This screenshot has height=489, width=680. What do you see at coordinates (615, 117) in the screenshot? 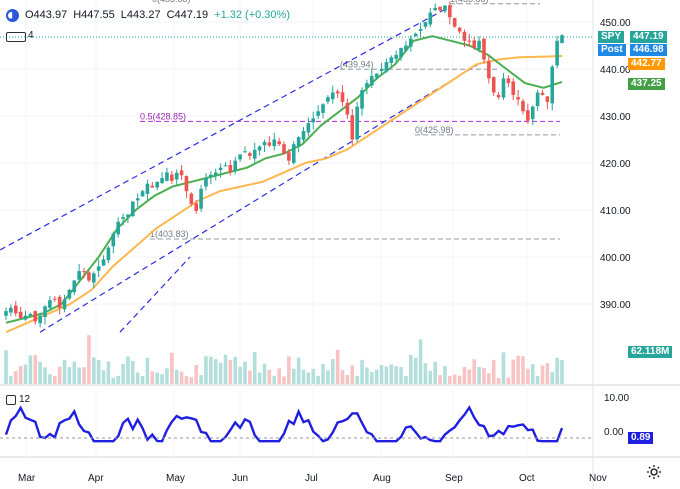
I see `price-tick-label: 430.00` at bounding box center [615, 117].